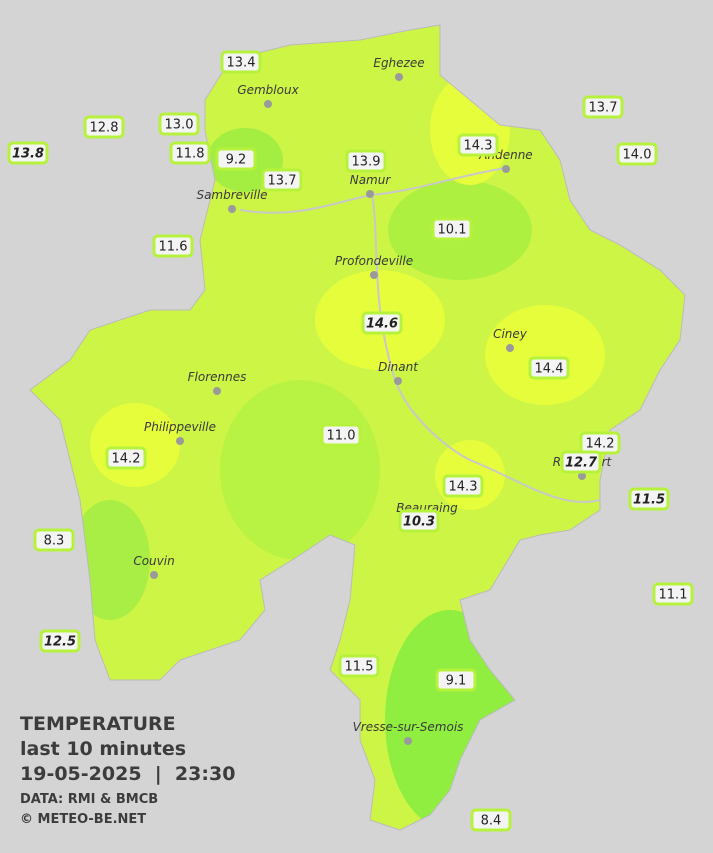 The image size is (713, 853). I want to click on station-value: 11.0, so click(341, 436).